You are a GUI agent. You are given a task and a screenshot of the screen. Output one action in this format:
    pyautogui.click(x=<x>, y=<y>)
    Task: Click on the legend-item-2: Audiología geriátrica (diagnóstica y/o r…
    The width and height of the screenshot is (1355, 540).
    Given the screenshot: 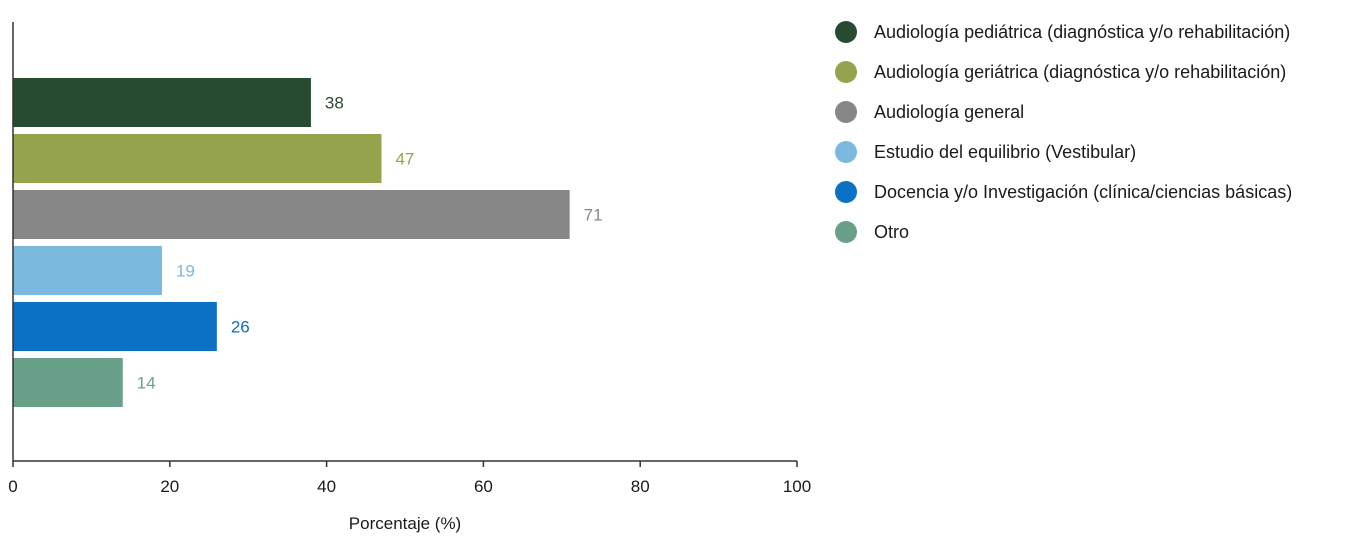 What is the action you would take?
    pyautogui.click(x=1063, y=72)
    